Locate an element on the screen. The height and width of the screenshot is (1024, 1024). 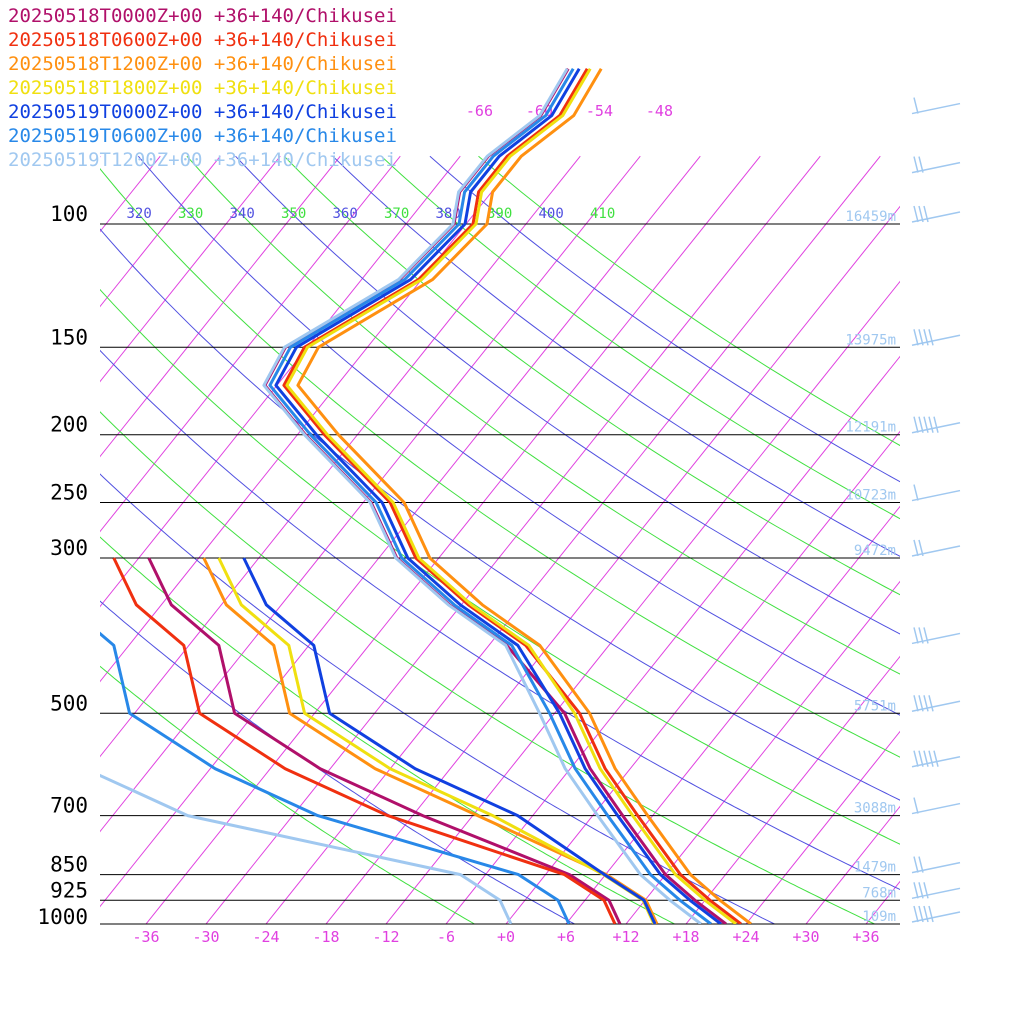
theta-label: 350 is located at coordinates (293, 214).